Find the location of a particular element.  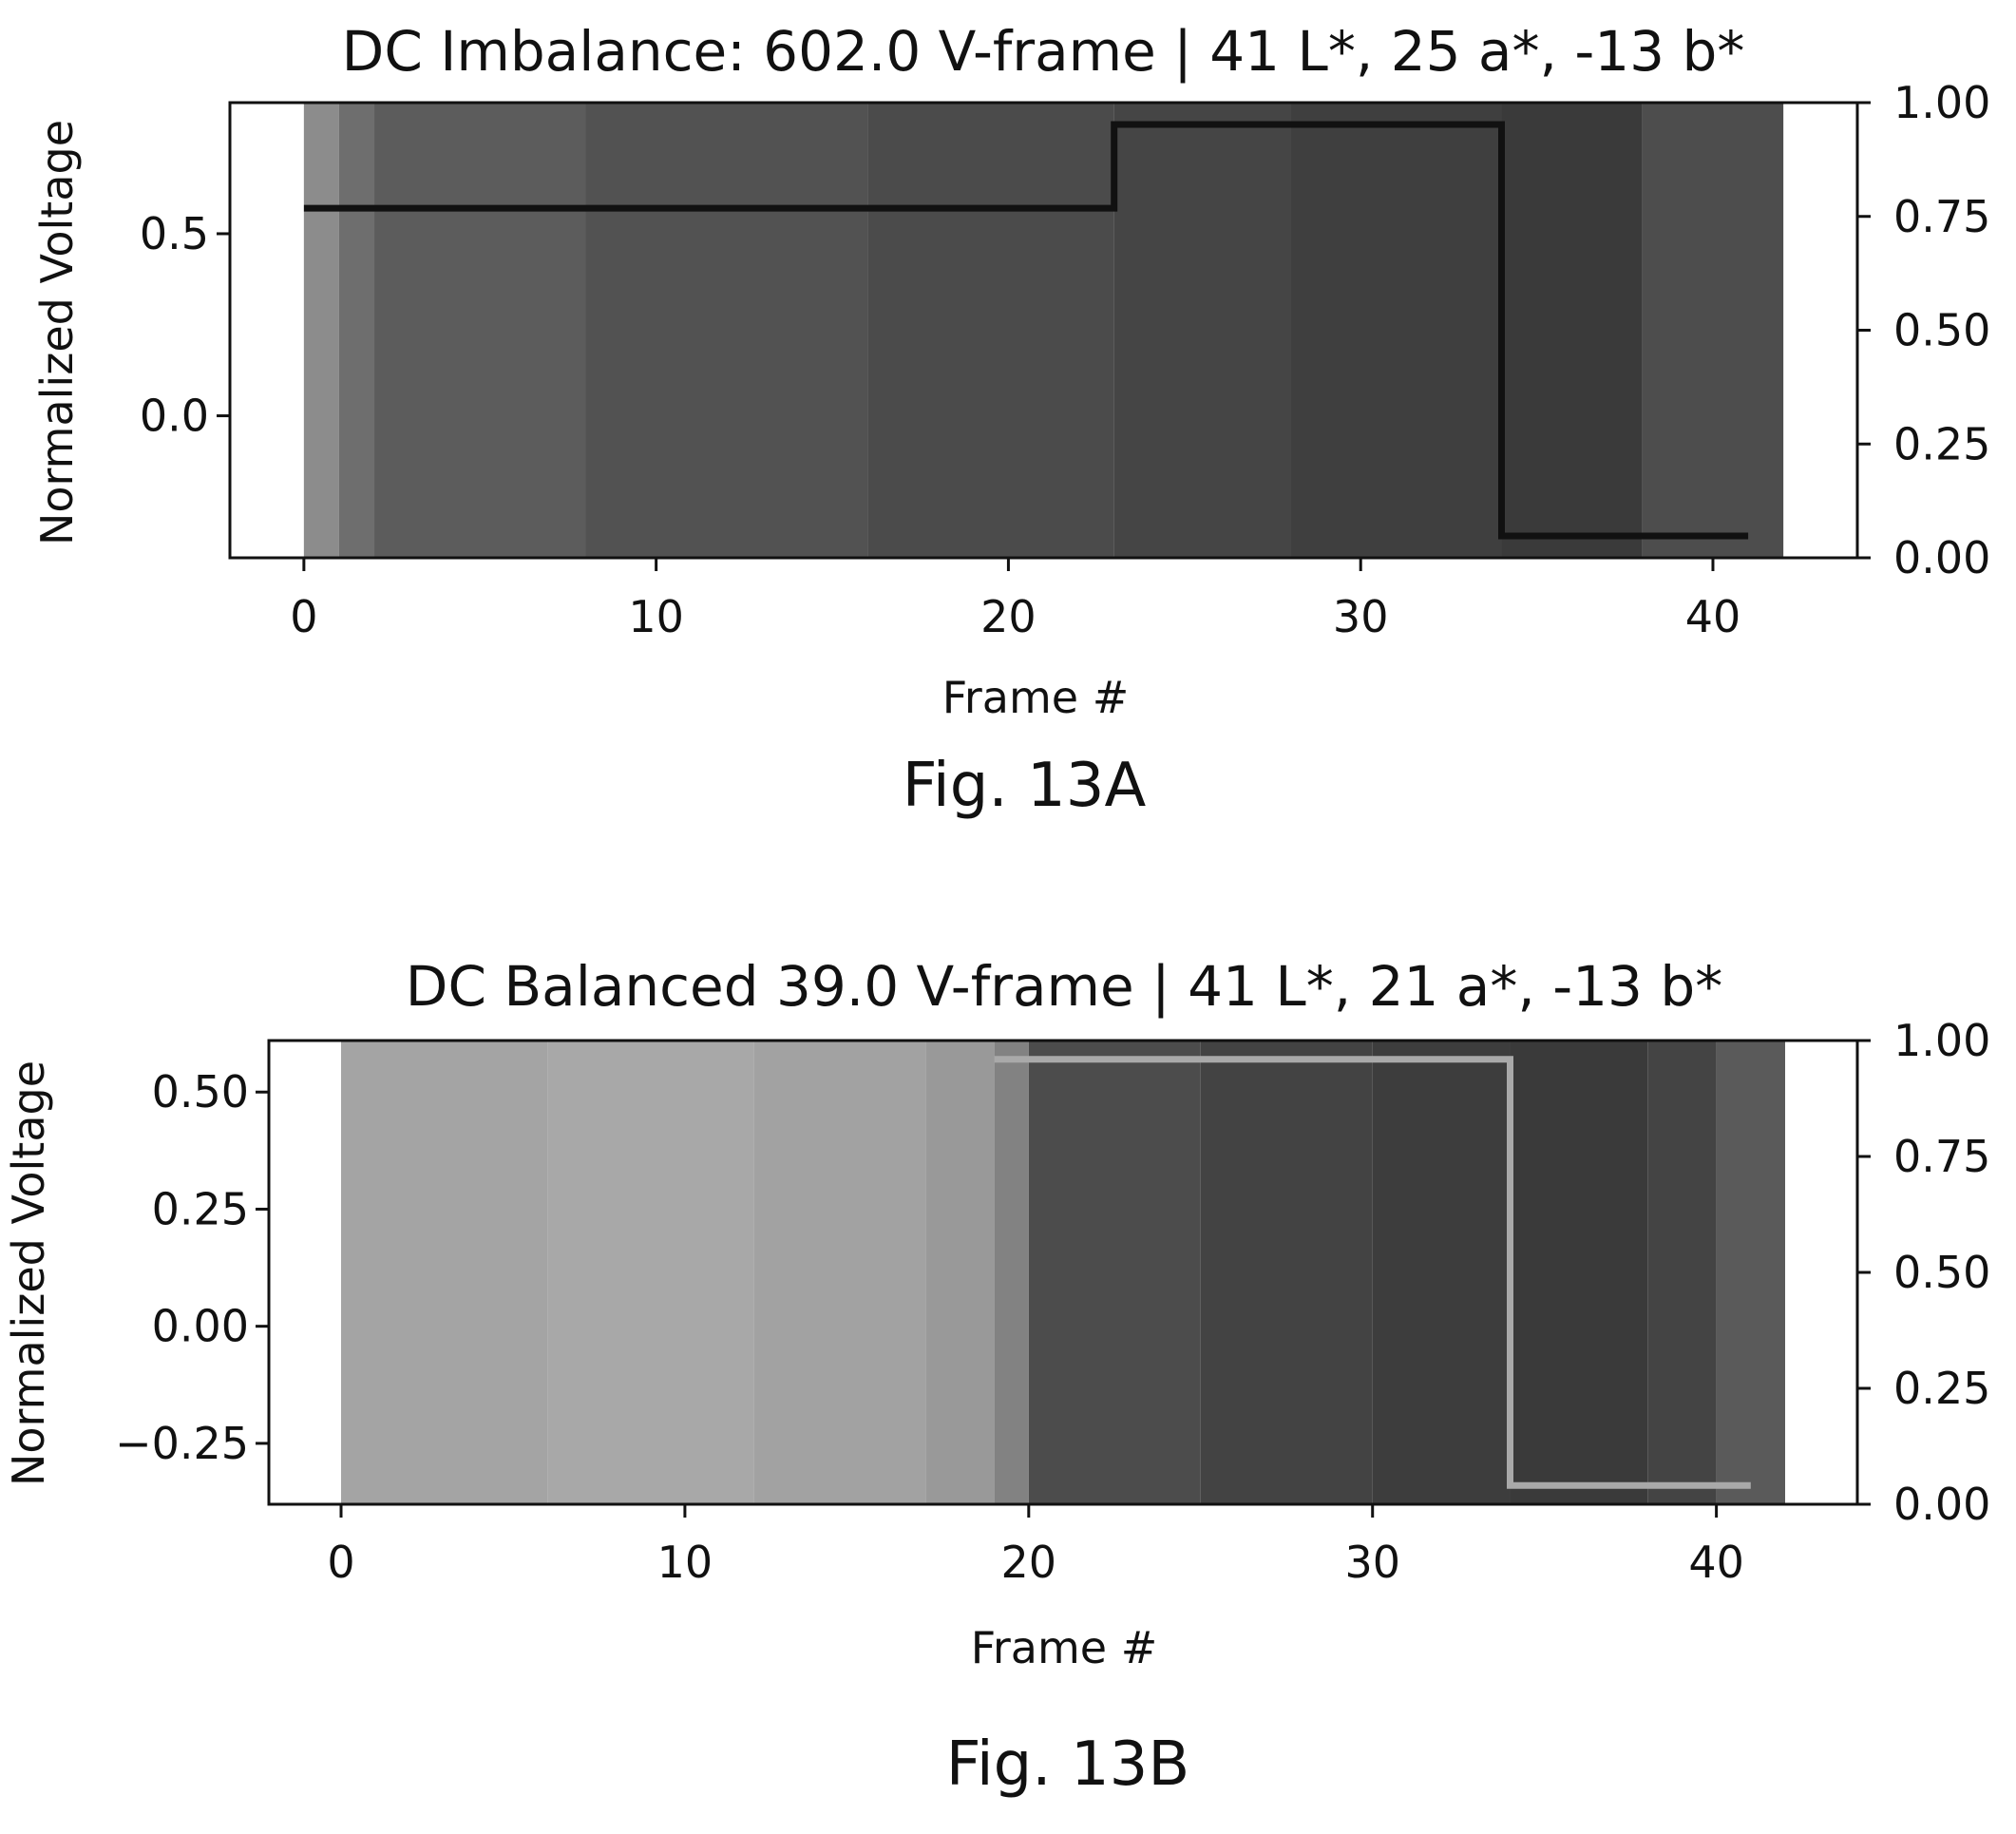

x-axis-label-13b: Frame # is located at coordinates (1064, 1647).